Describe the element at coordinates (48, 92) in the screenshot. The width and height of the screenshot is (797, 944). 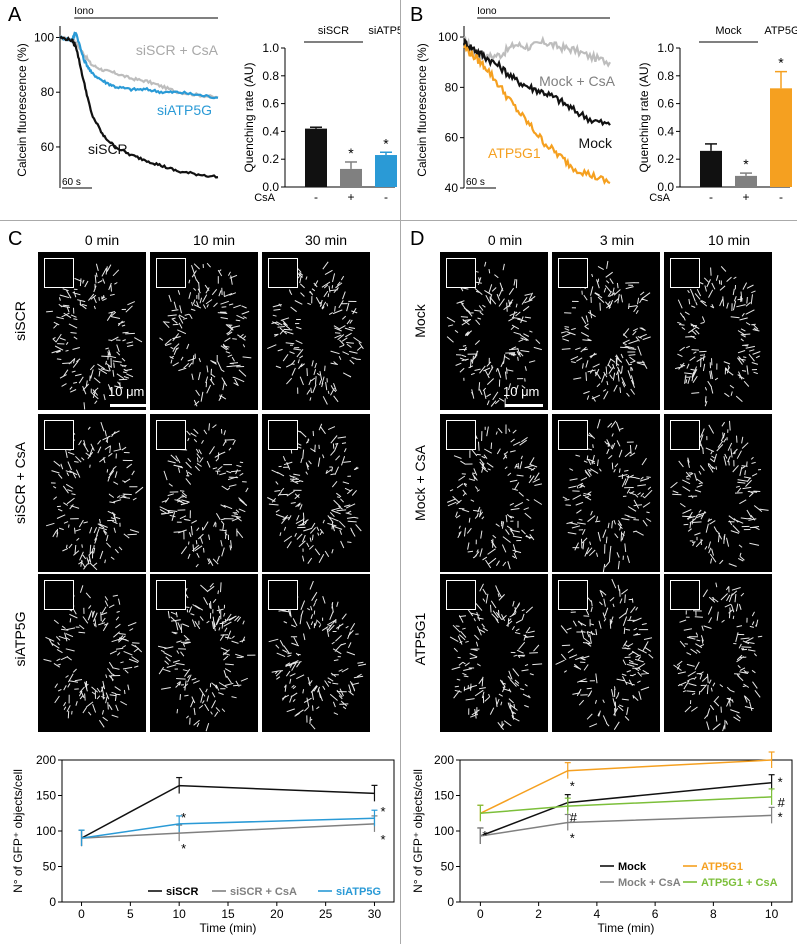
I see `trace-y-tick-label: 80` at that location.